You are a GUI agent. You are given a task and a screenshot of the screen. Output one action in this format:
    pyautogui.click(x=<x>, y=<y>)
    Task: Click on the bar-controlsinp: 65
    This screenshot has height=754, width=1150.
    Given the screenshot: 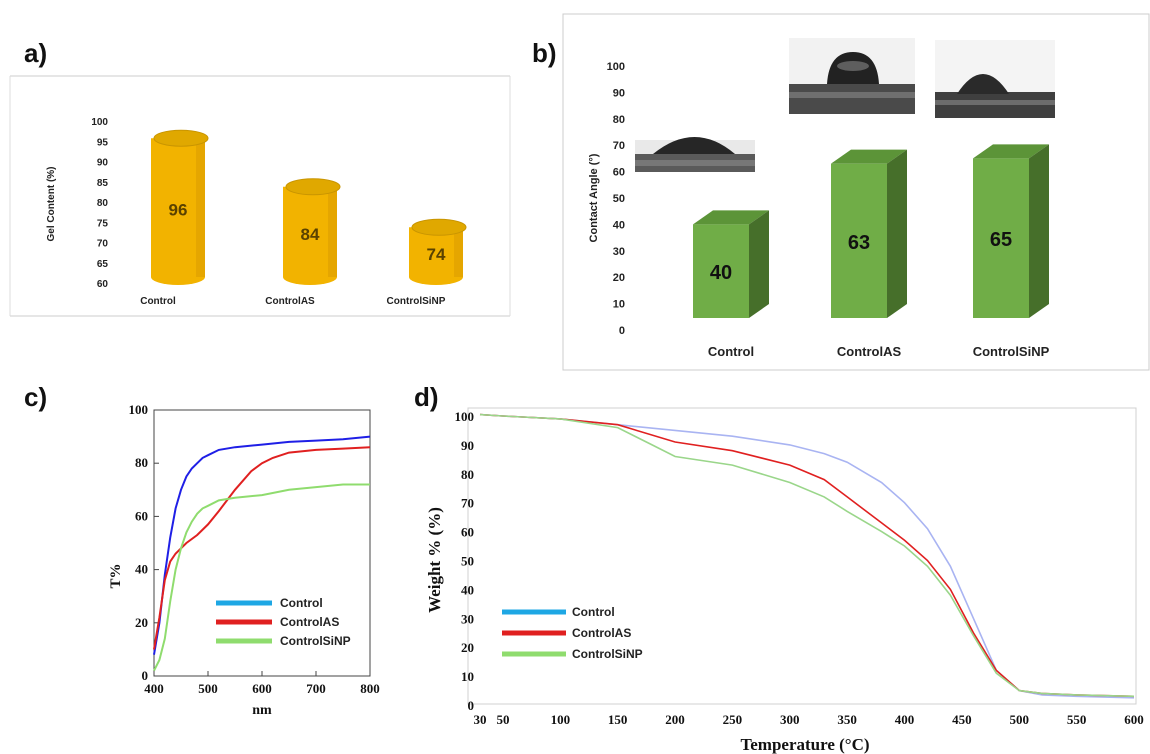 What is the action you would take?
    pyautogui.click(x=1011, y=231)
    